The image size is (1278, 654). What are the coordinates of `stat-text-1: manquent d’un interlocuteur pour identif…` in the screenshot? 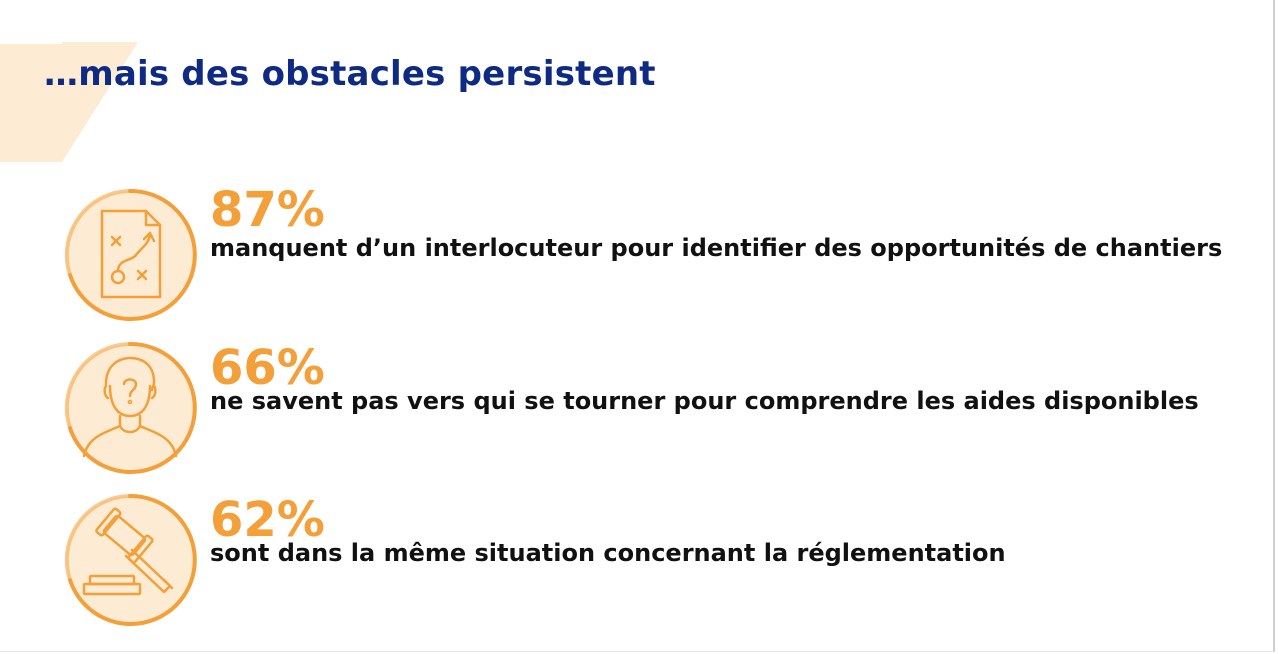 It's located at (716, 248).